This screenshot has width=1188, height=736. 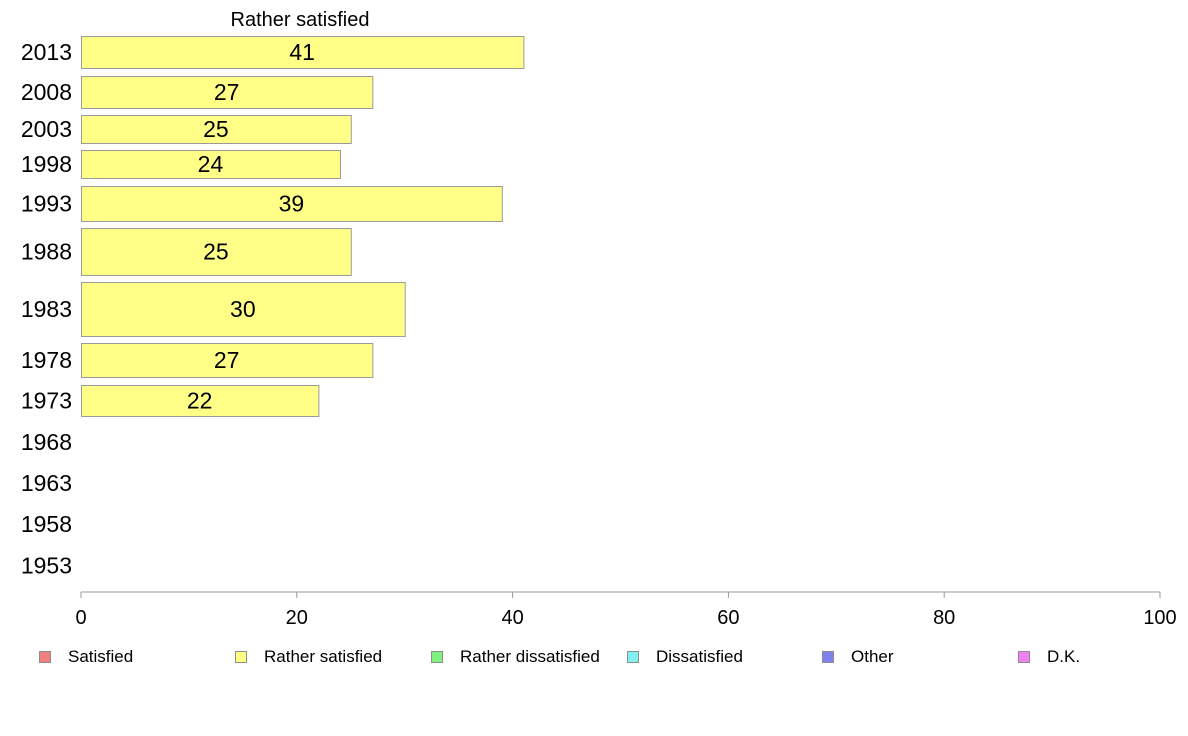 I want to click on data-label-1973: 22, so click(x=200, y=401).